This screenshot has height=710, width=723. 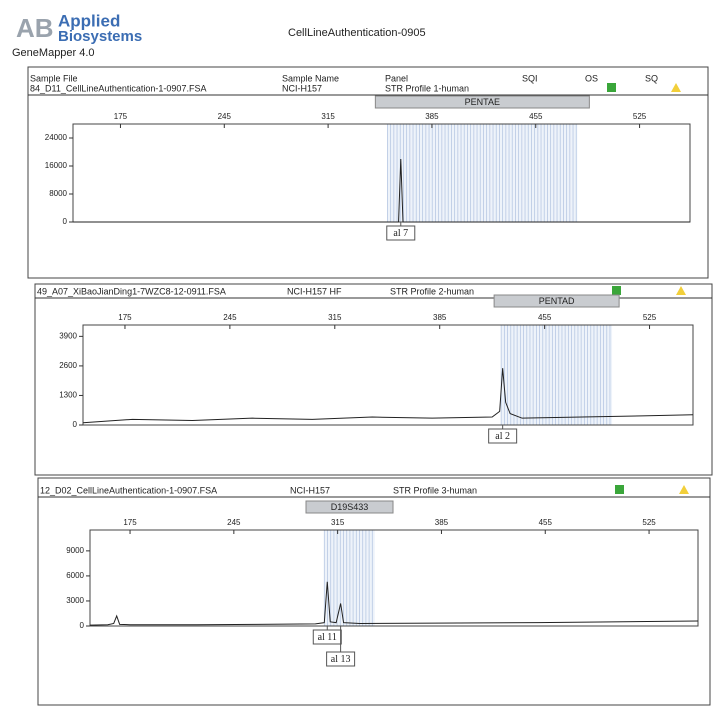 I want to click on marker-name: D19S433, so click(x=350, y=507).